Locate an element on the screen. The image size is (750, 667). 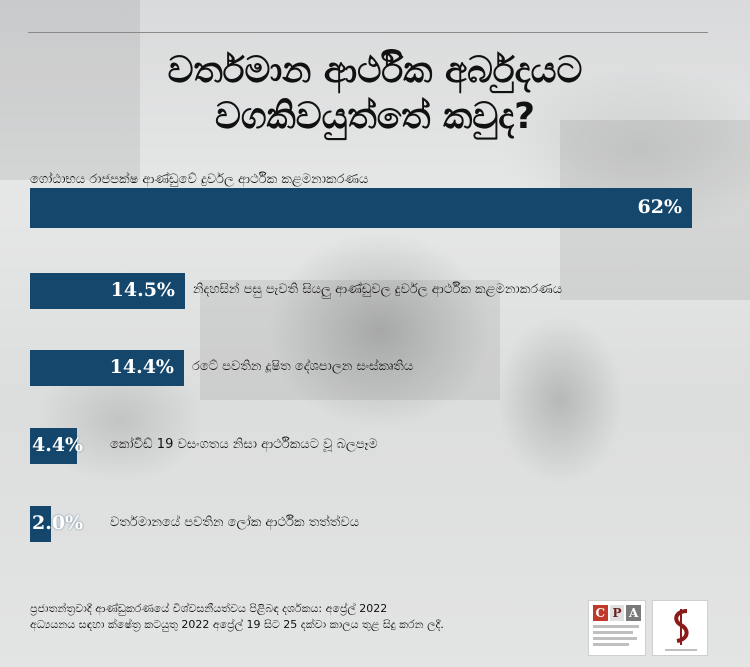
social-scientists-logo is located at coordinates (680, 628).